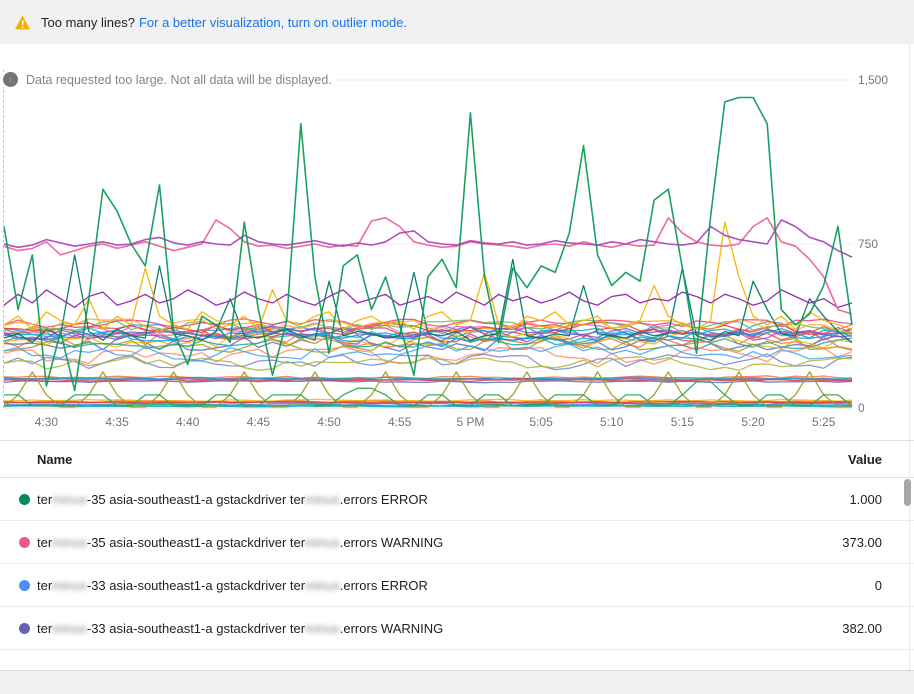  What do you see at coordinates (907, 492) in the screenshot?
I see `scrollbar-thumb` at bounding box center [907, 492].